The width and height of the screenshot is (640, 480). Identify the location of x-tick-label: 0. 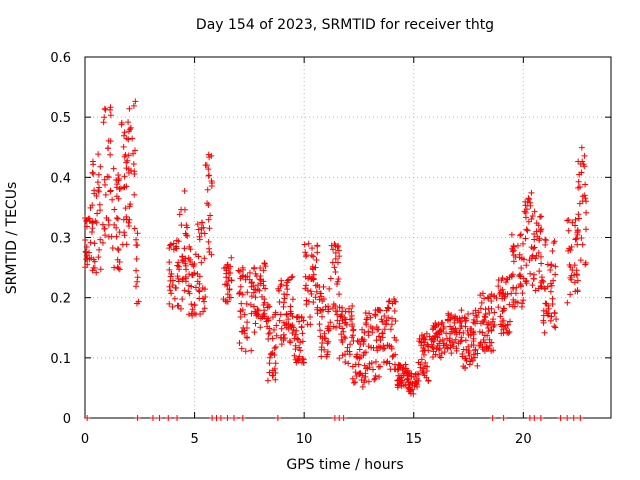
(85, 439).